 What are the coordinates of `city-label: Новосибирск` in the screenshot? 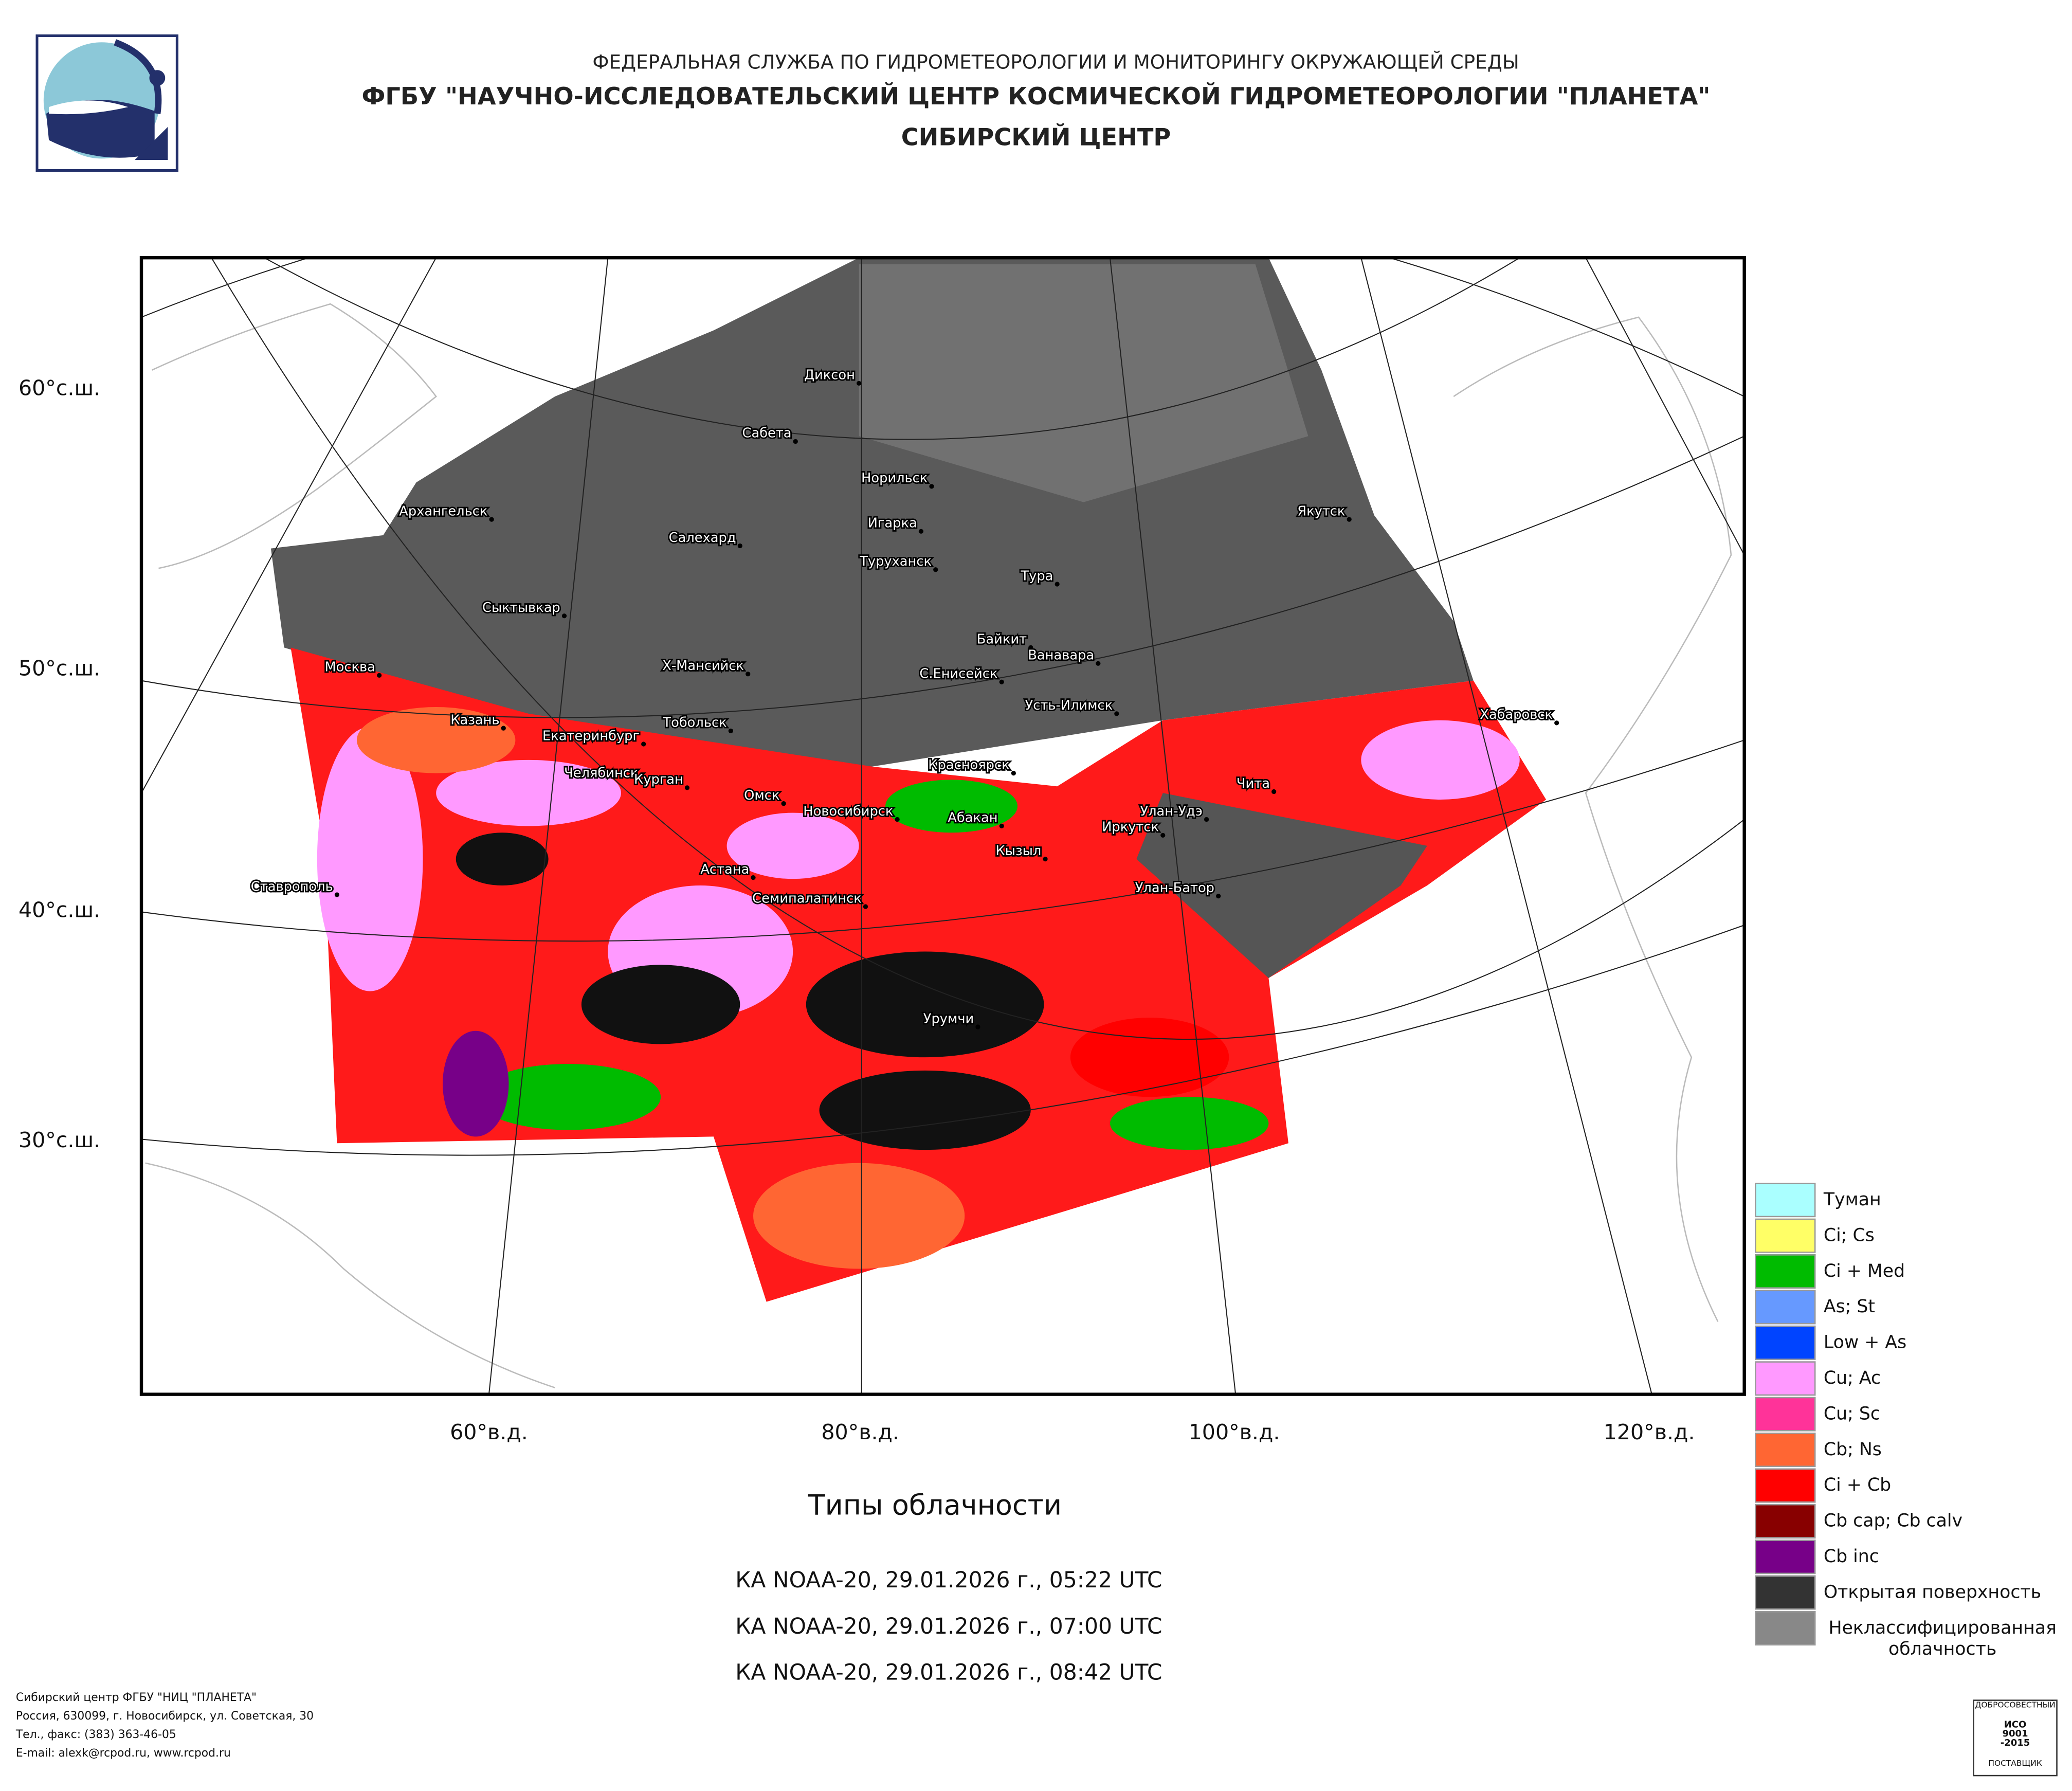 It's located at (848, 811).